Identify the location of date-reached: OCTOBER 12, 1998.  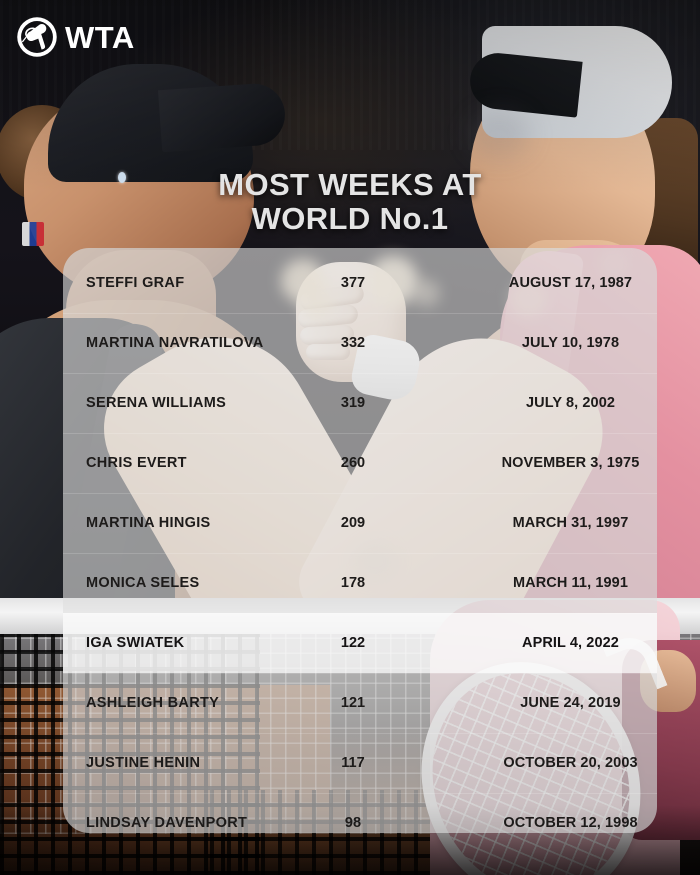
(570, 823).